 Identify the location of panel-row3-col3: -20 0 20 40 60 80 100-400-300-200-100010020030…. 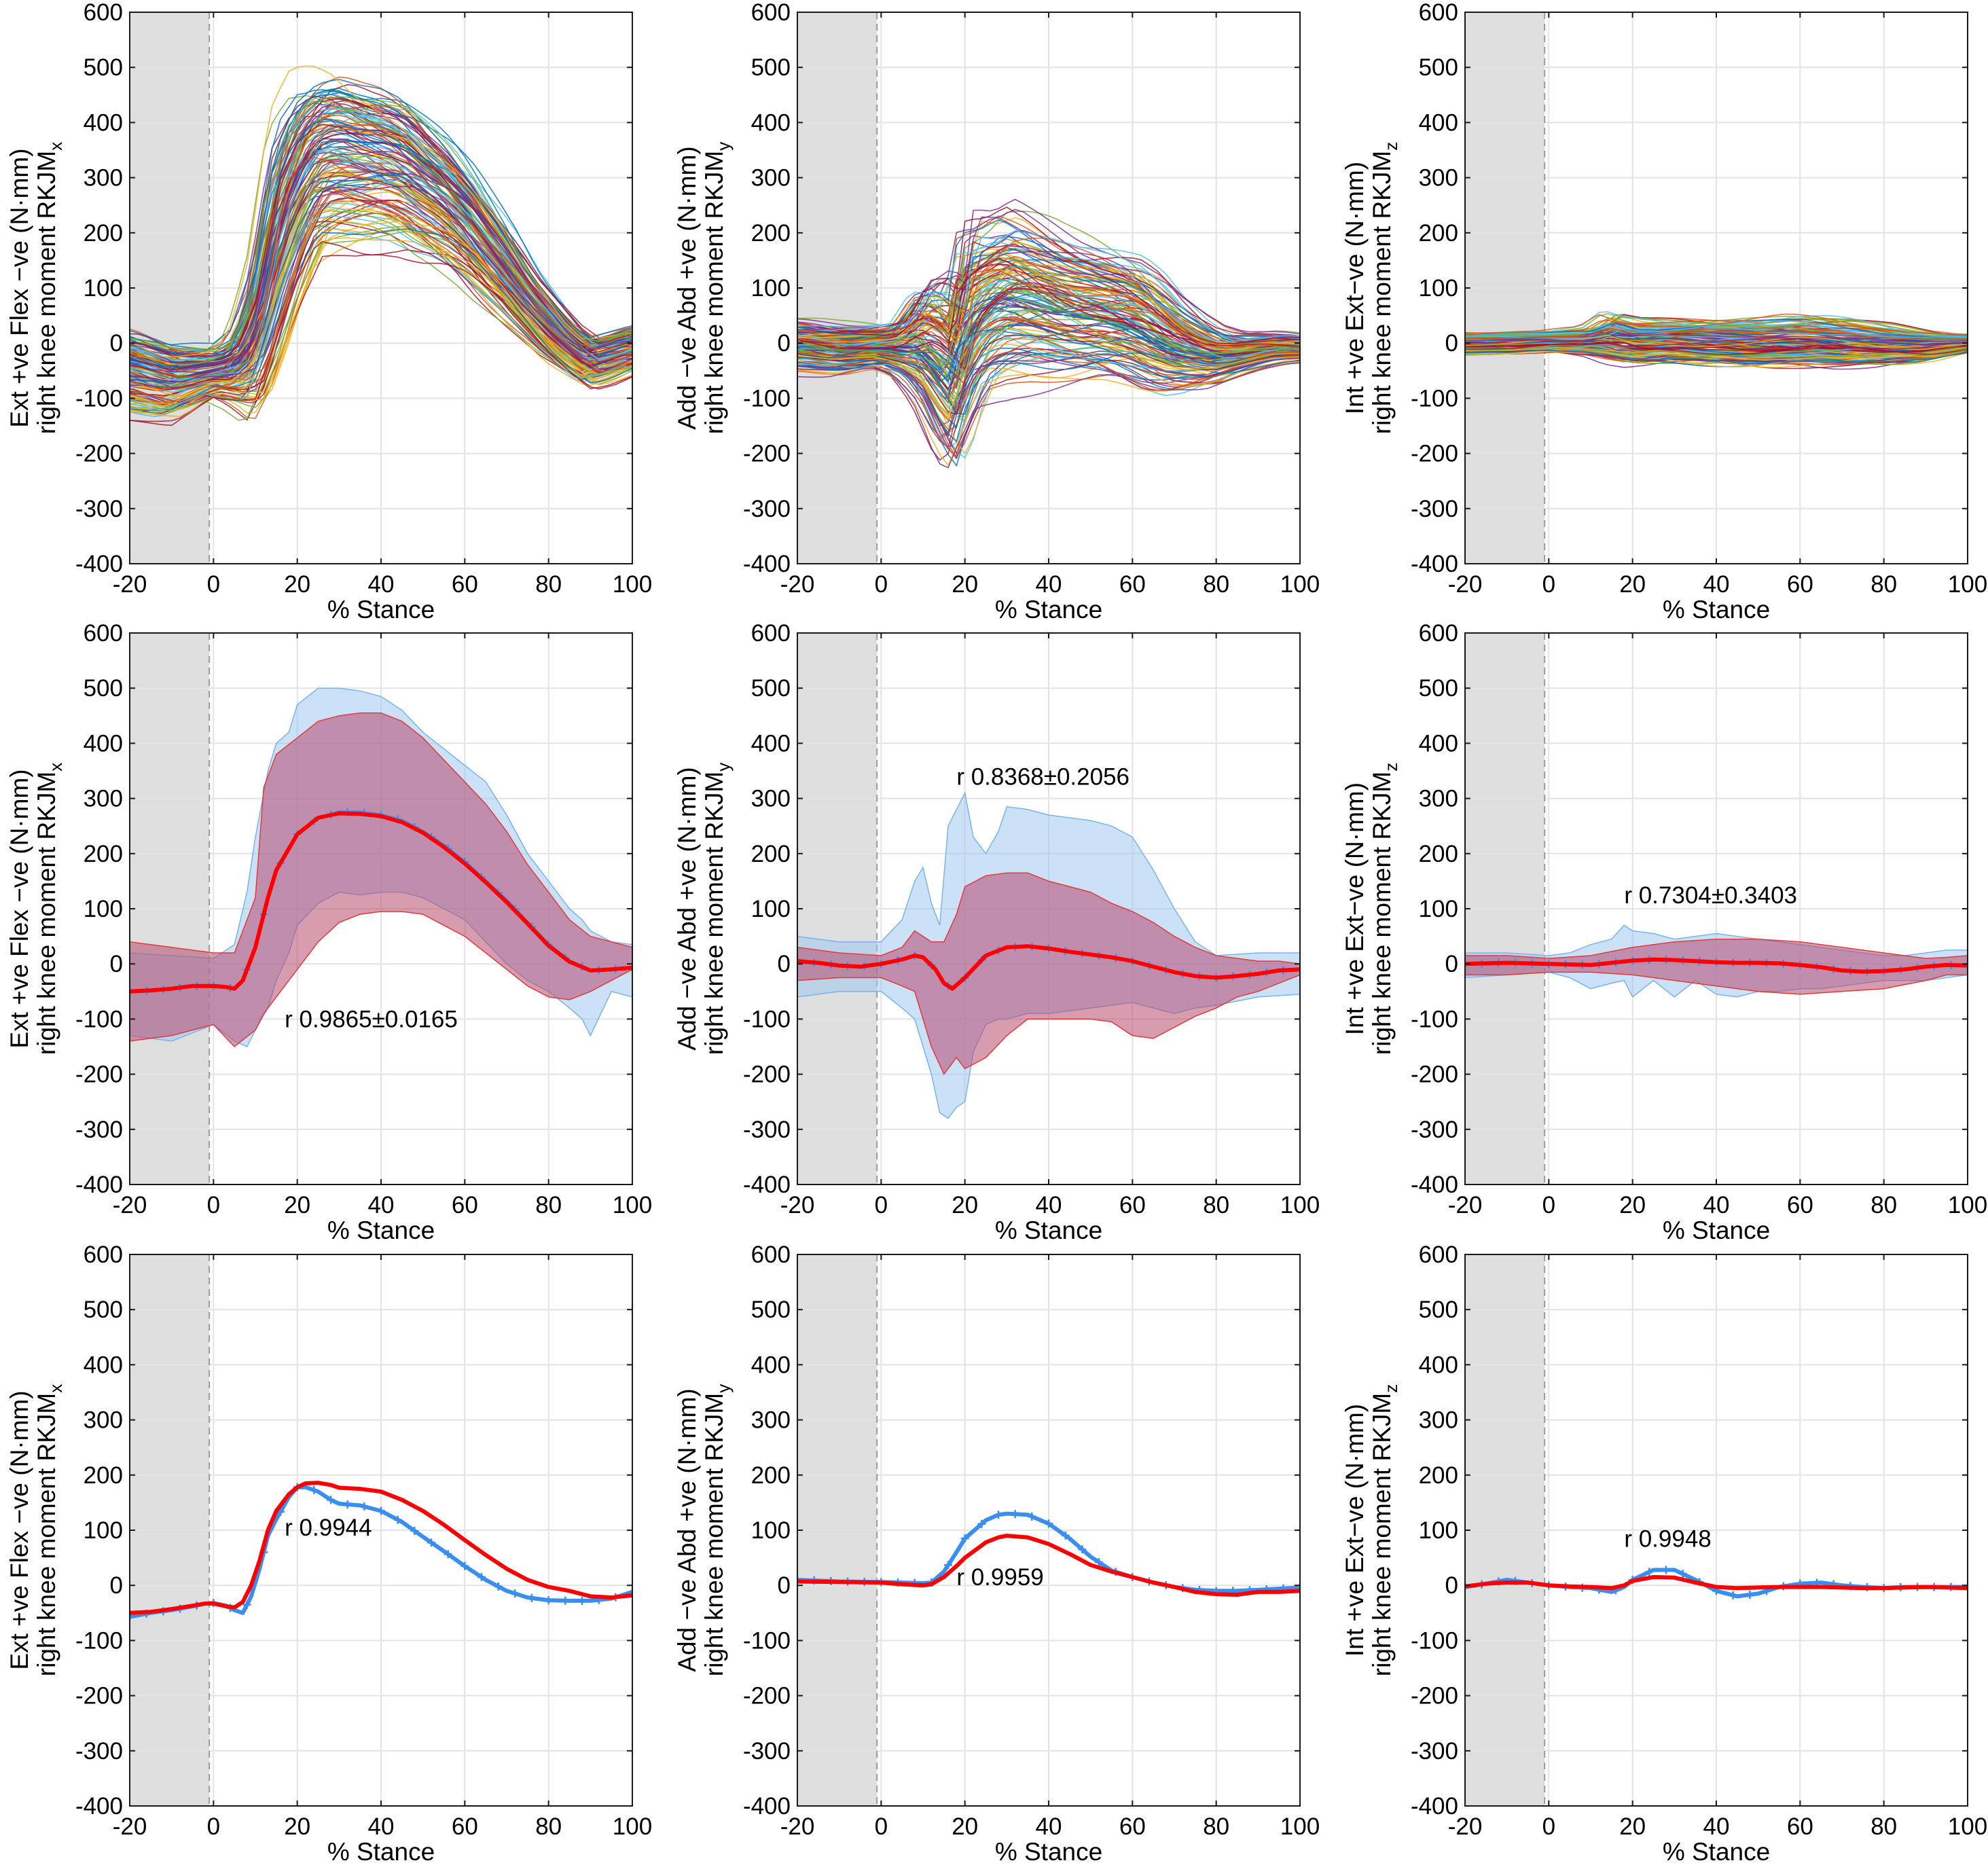
(1664, 1552).